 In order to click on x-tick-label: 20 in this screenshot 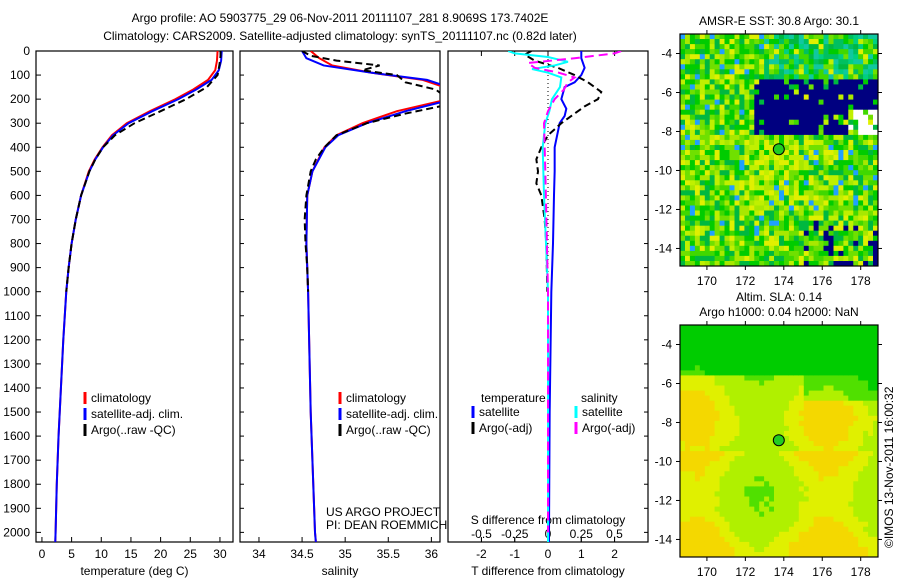, I will do `click(161, 554)`.